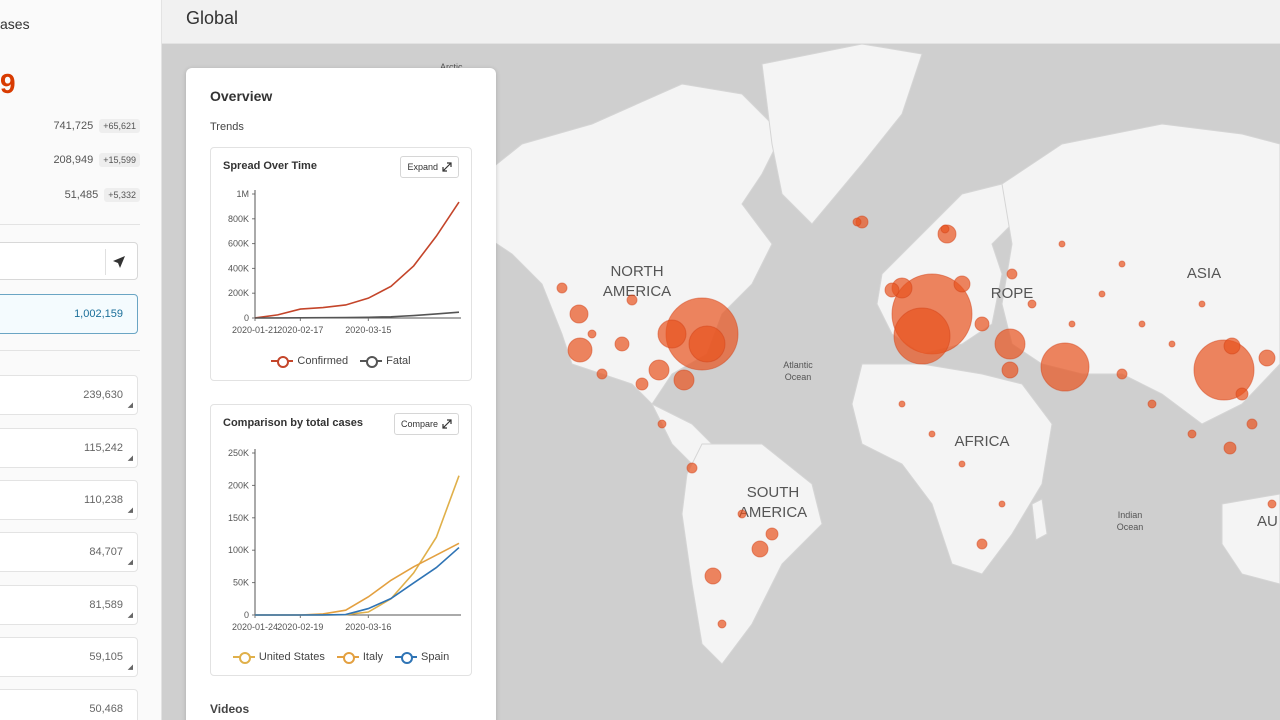 Image resolution: width=1280 pixels, height=720 pixels. Describe the element at coordinates (422, 167) in the screenshot. I see `expand-button-label: Expand` at that location.